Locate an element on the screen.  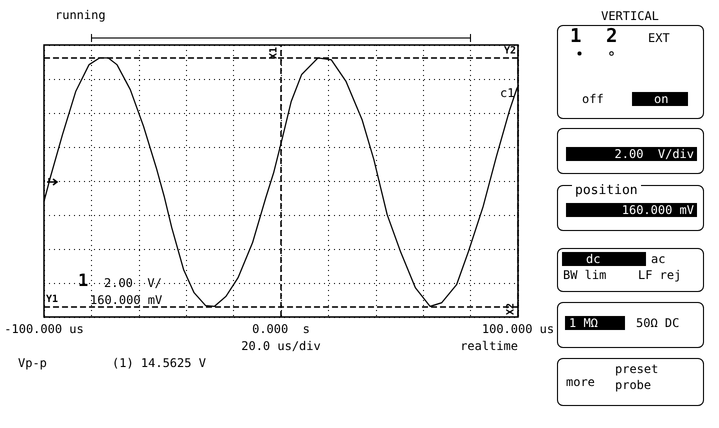
text: realtime is located at coordinates (489, 346).